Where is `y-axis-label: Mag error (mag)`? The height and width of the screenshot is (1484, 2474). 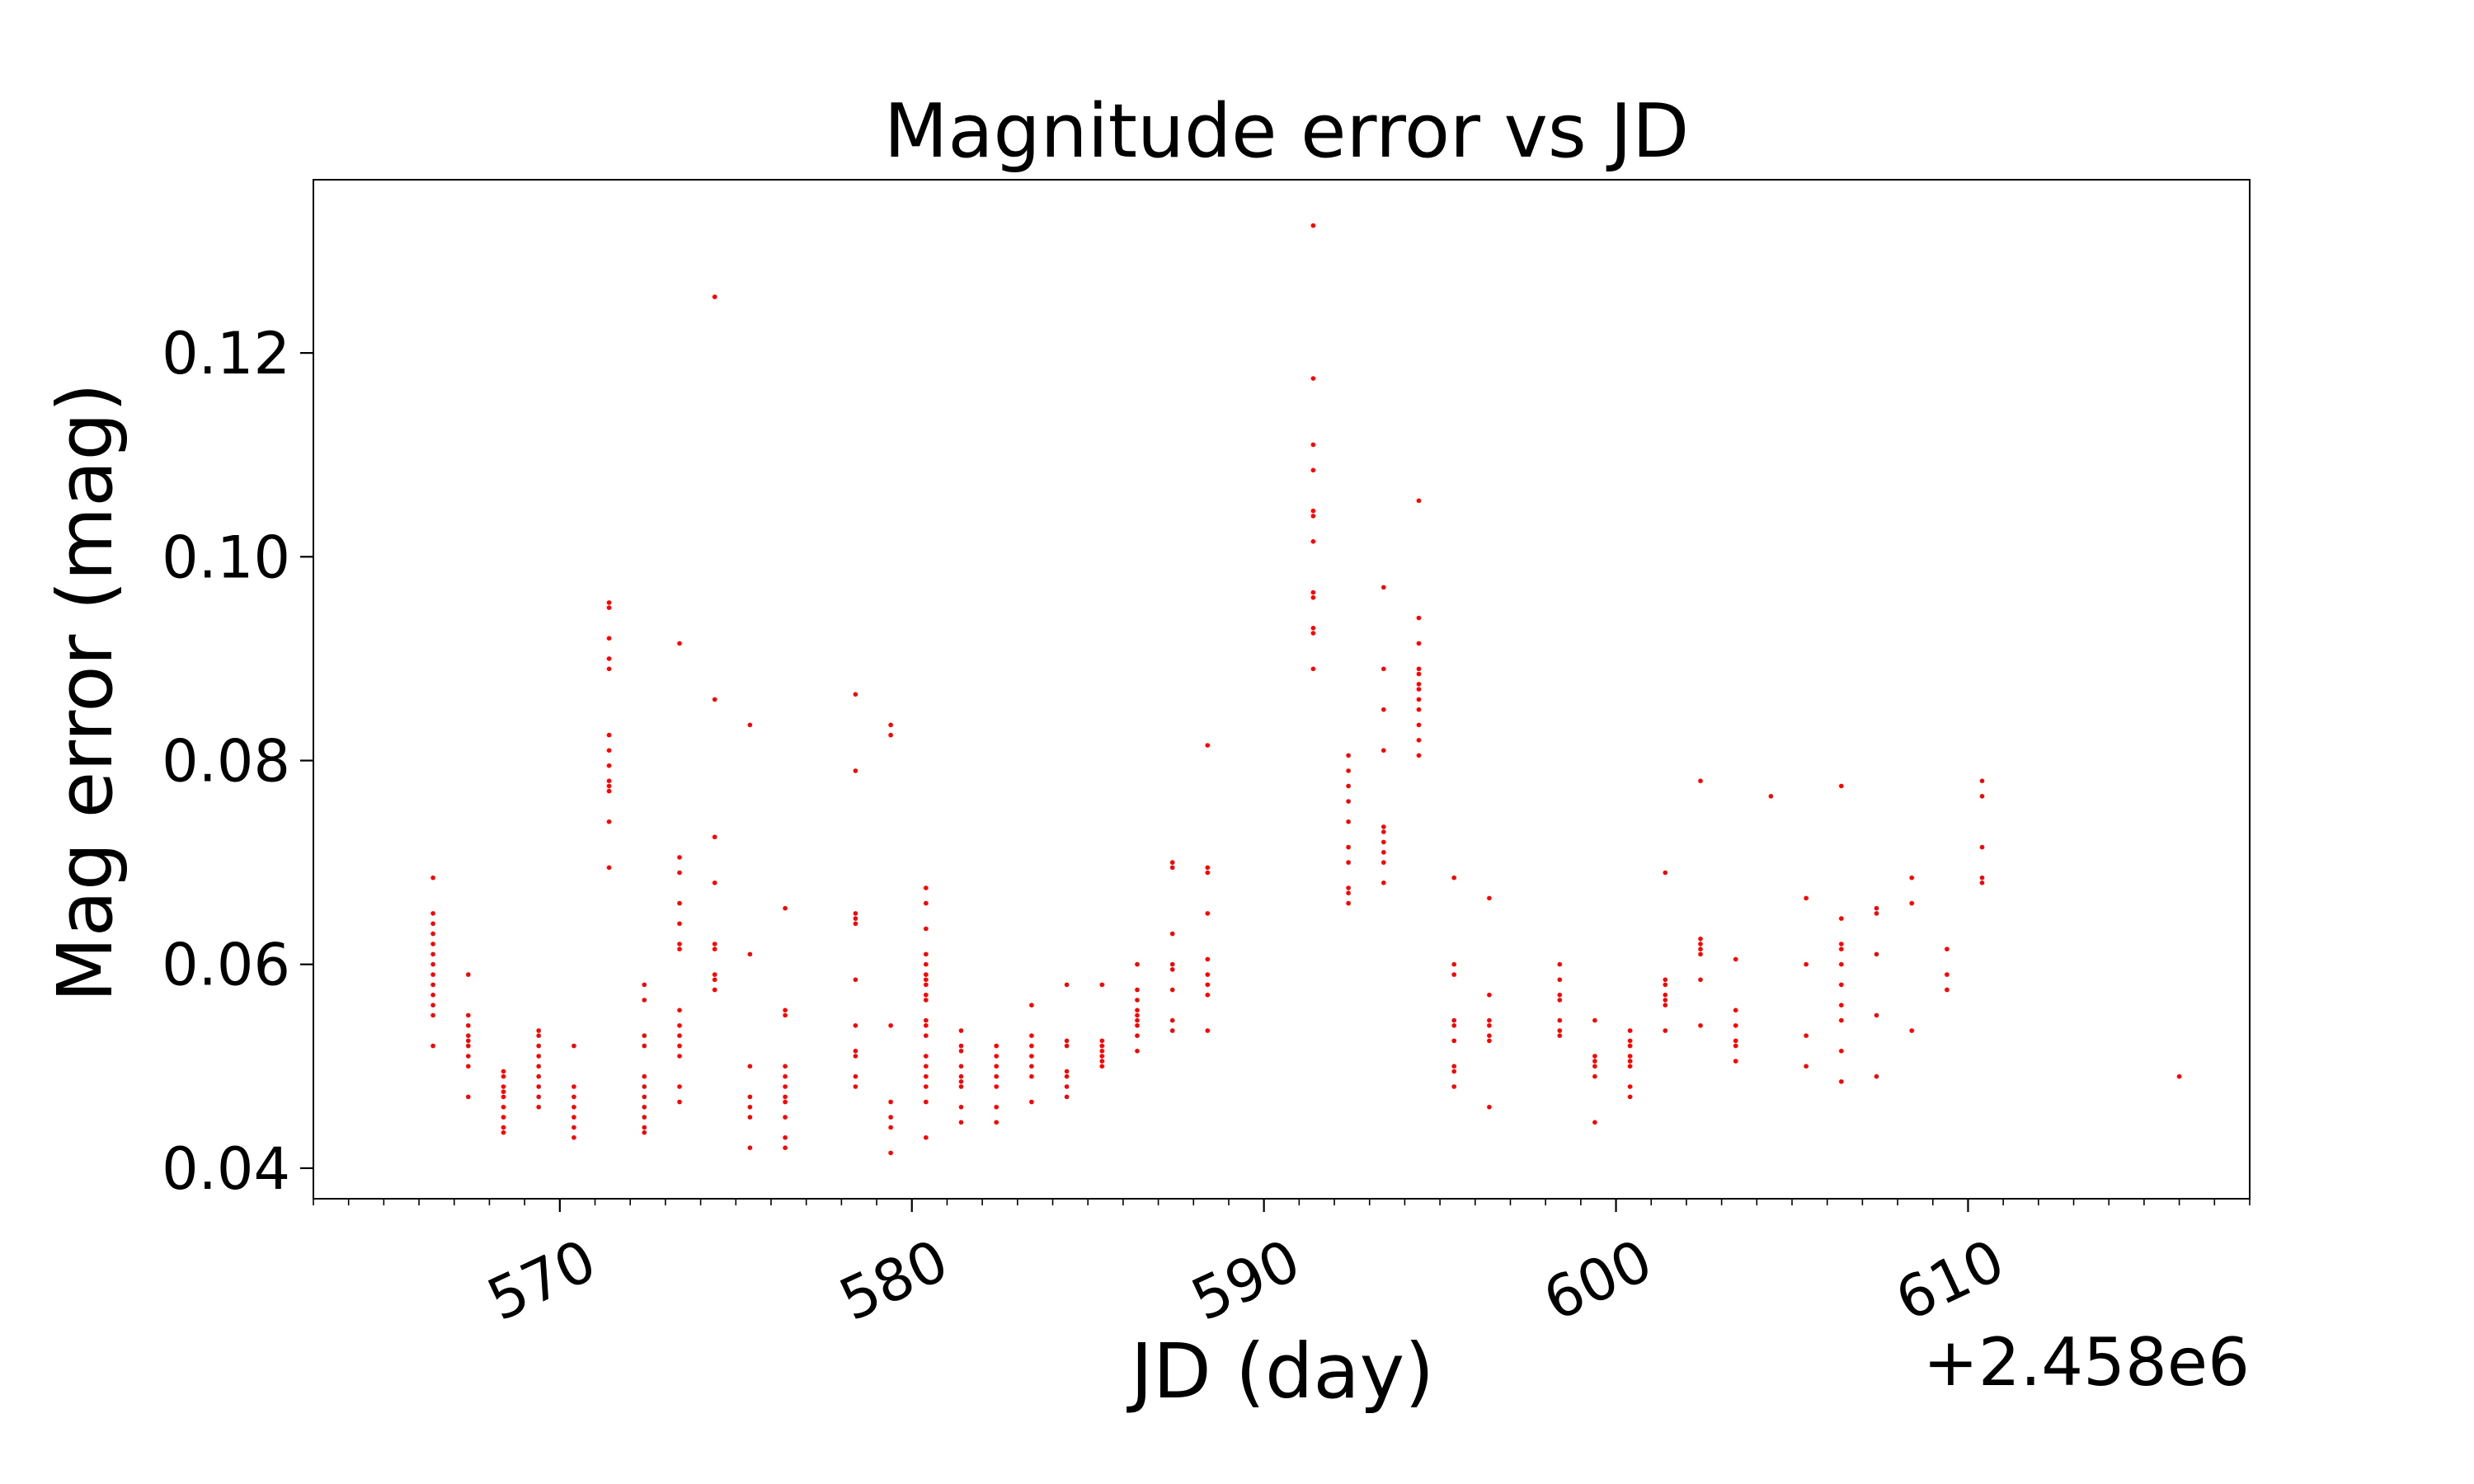
y-axis-label: Mag error (mag) is located at coordinates (85, 693).